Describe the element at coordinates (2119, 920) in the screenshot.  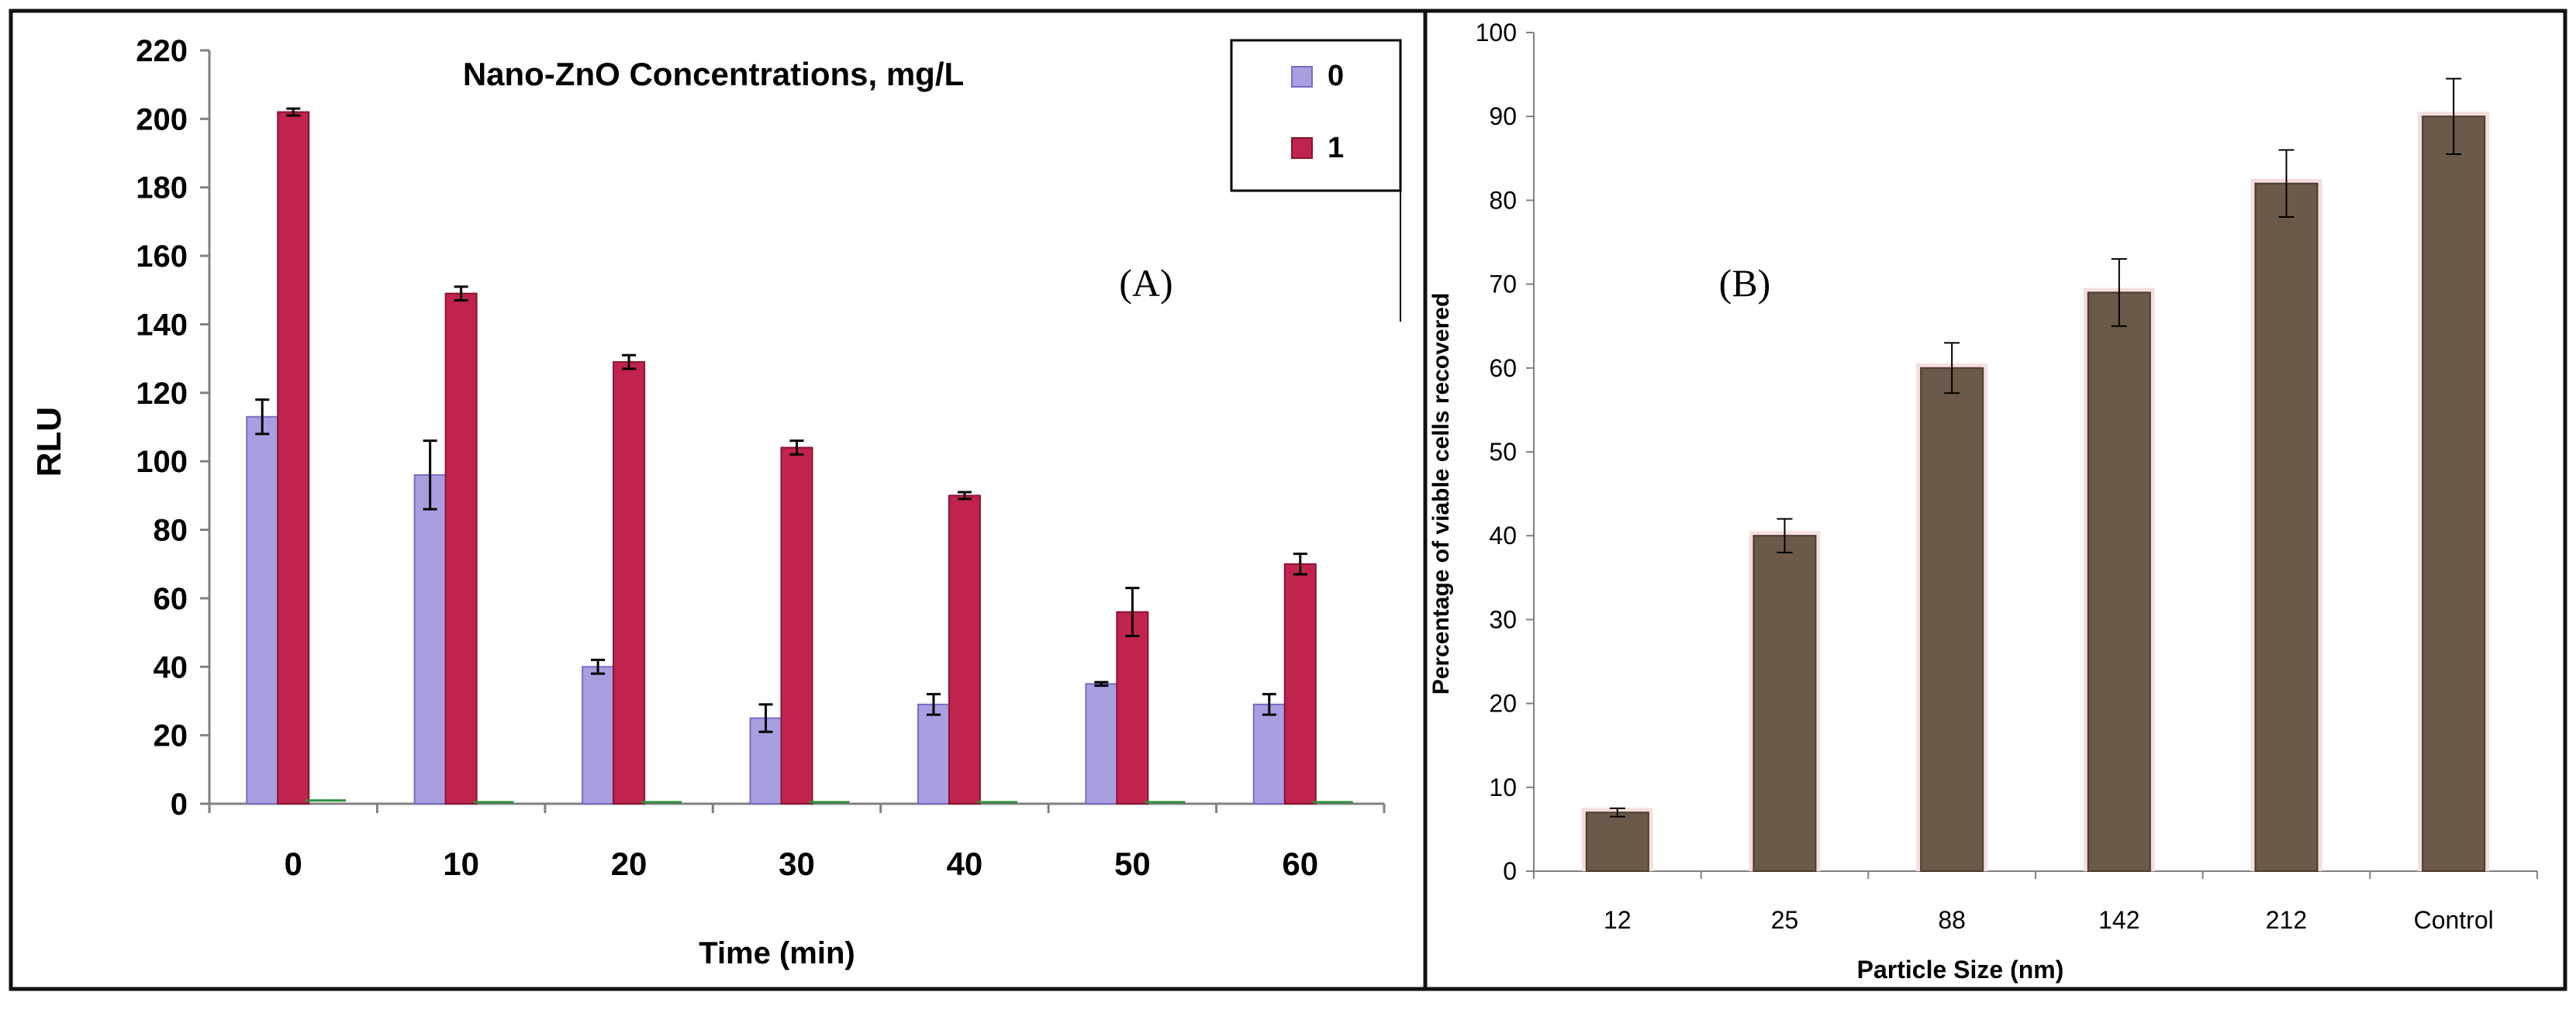
I see `panel-b-x-tick-label: 142` at that location.